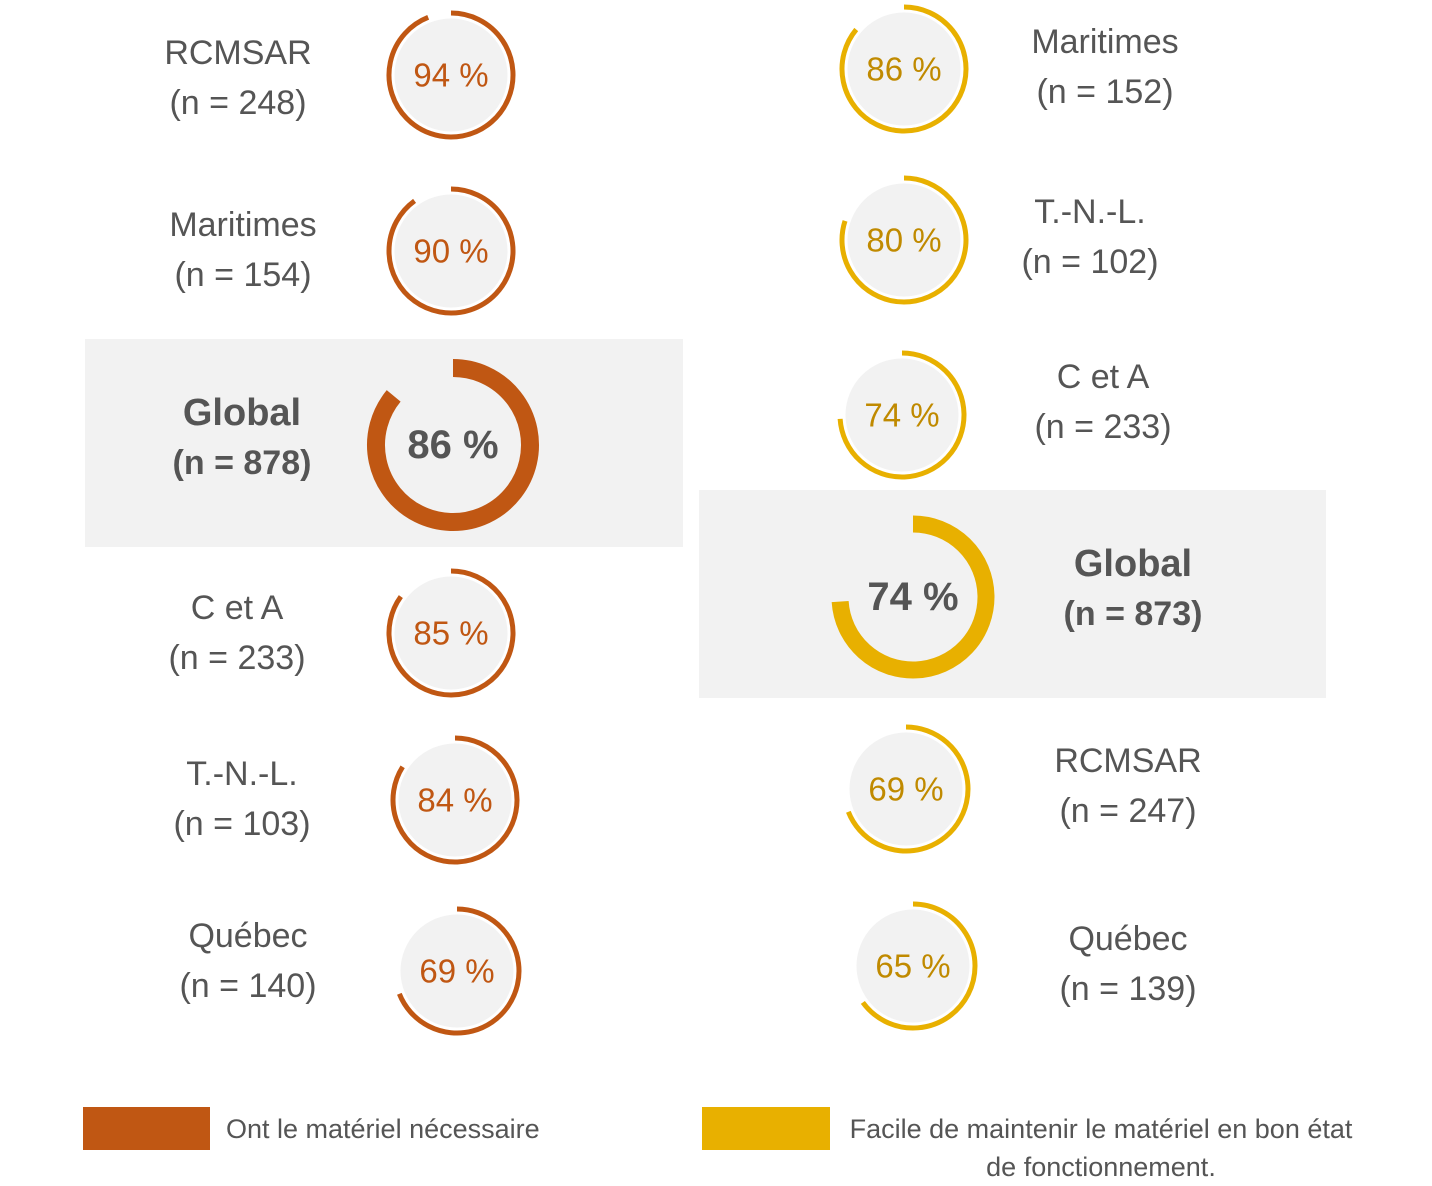 The height and width of the screenshot is (1186, 1432). What do you see at coordinates (1128, 786) in the screenshot?
I see `right-label-5: RCMSAR (n = 247)` at bounding box center [1128, 786].